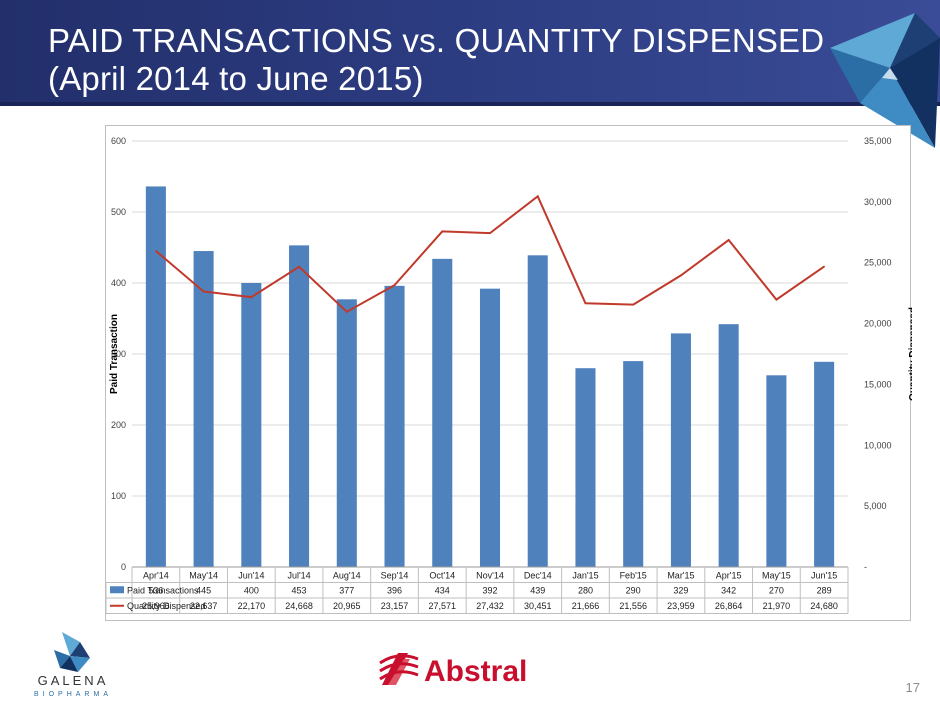 This screenshot has width=940, height=705. Describe the element at coordinates (203, 576) in the screenshot. I see `x-tick-label: May'14` at that location.